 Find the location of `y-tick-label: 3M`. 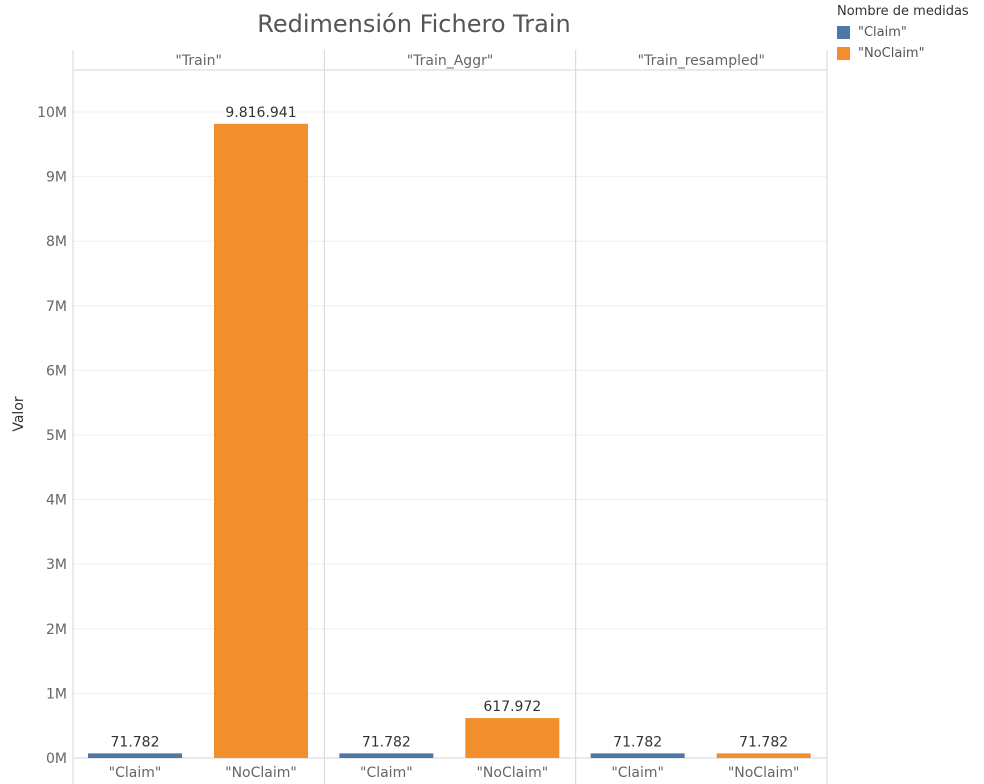

y-tick-label: 3M is located at coordinates (56, 565).